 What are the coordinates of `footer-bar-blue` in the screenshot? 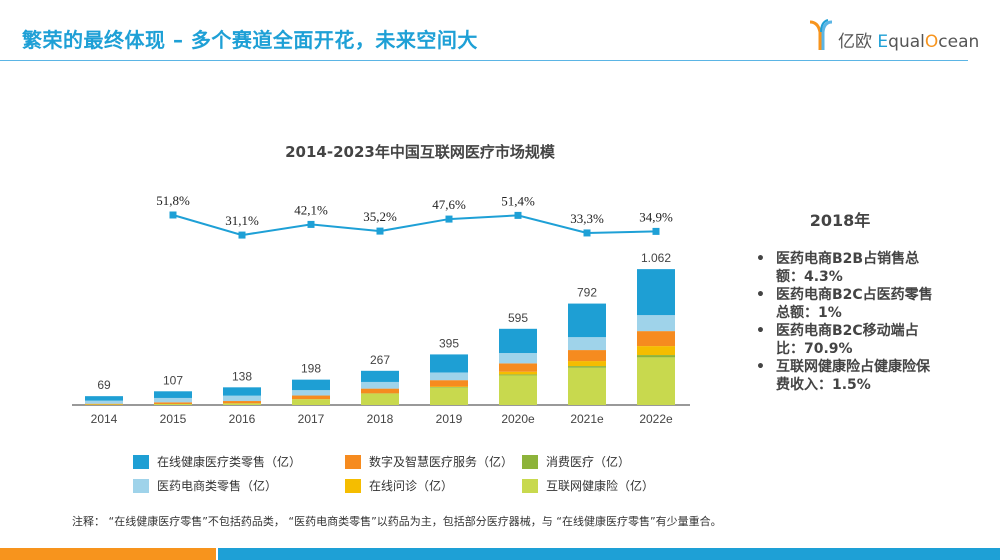 It's located at (609, 554).